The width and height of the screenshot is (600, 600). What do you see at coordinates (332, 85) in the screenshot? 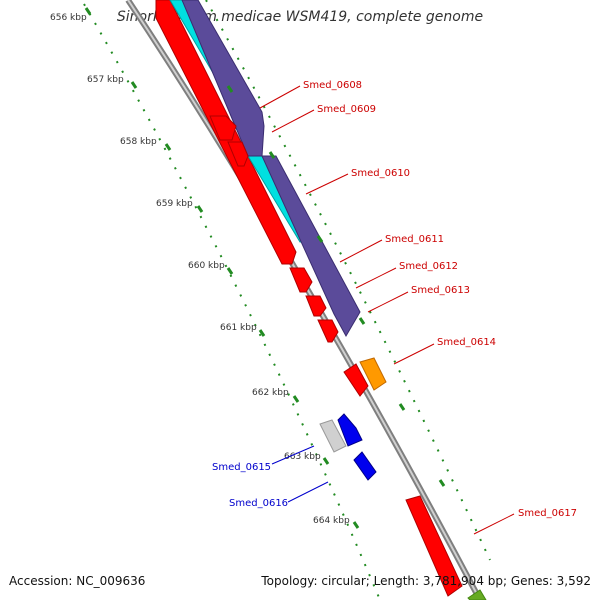
I see `gene-label-smed-0608: Smed_0608` at bounding box center [332, 85].